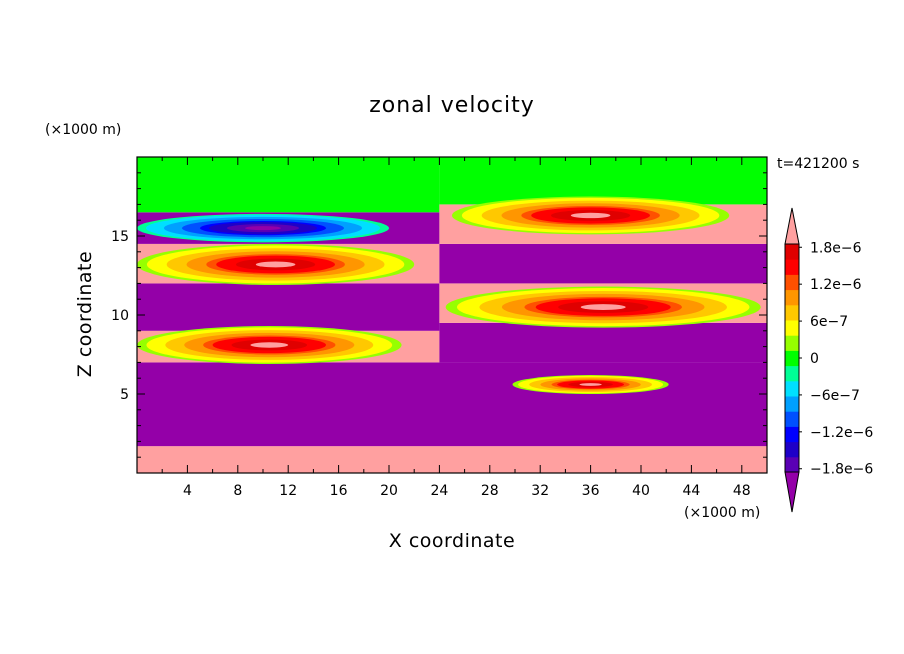  I want to click on colorbar-tick-label: 6e−7, so click(829, 322).